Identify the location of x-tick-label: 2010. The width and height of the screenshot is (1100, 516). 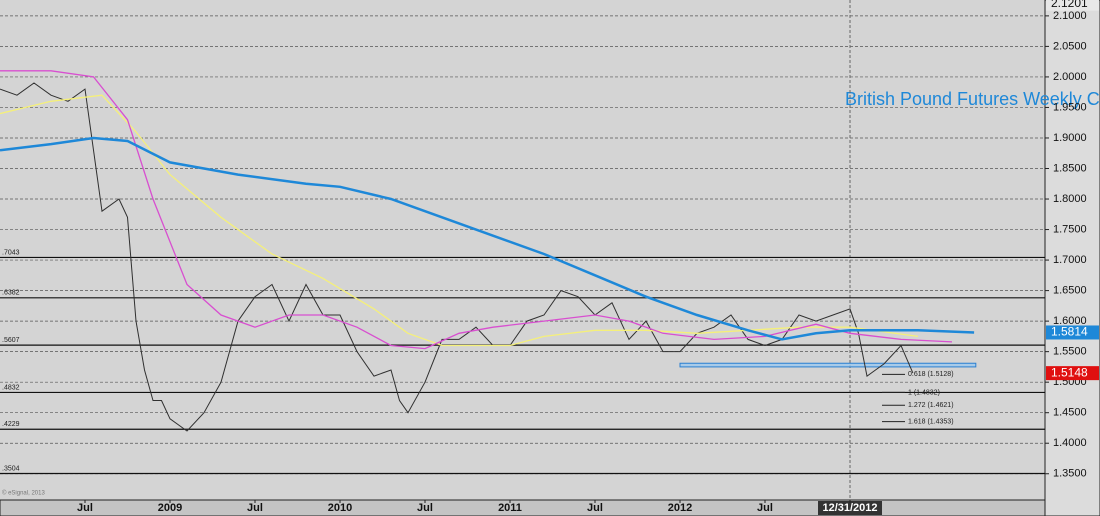
(340, 508).